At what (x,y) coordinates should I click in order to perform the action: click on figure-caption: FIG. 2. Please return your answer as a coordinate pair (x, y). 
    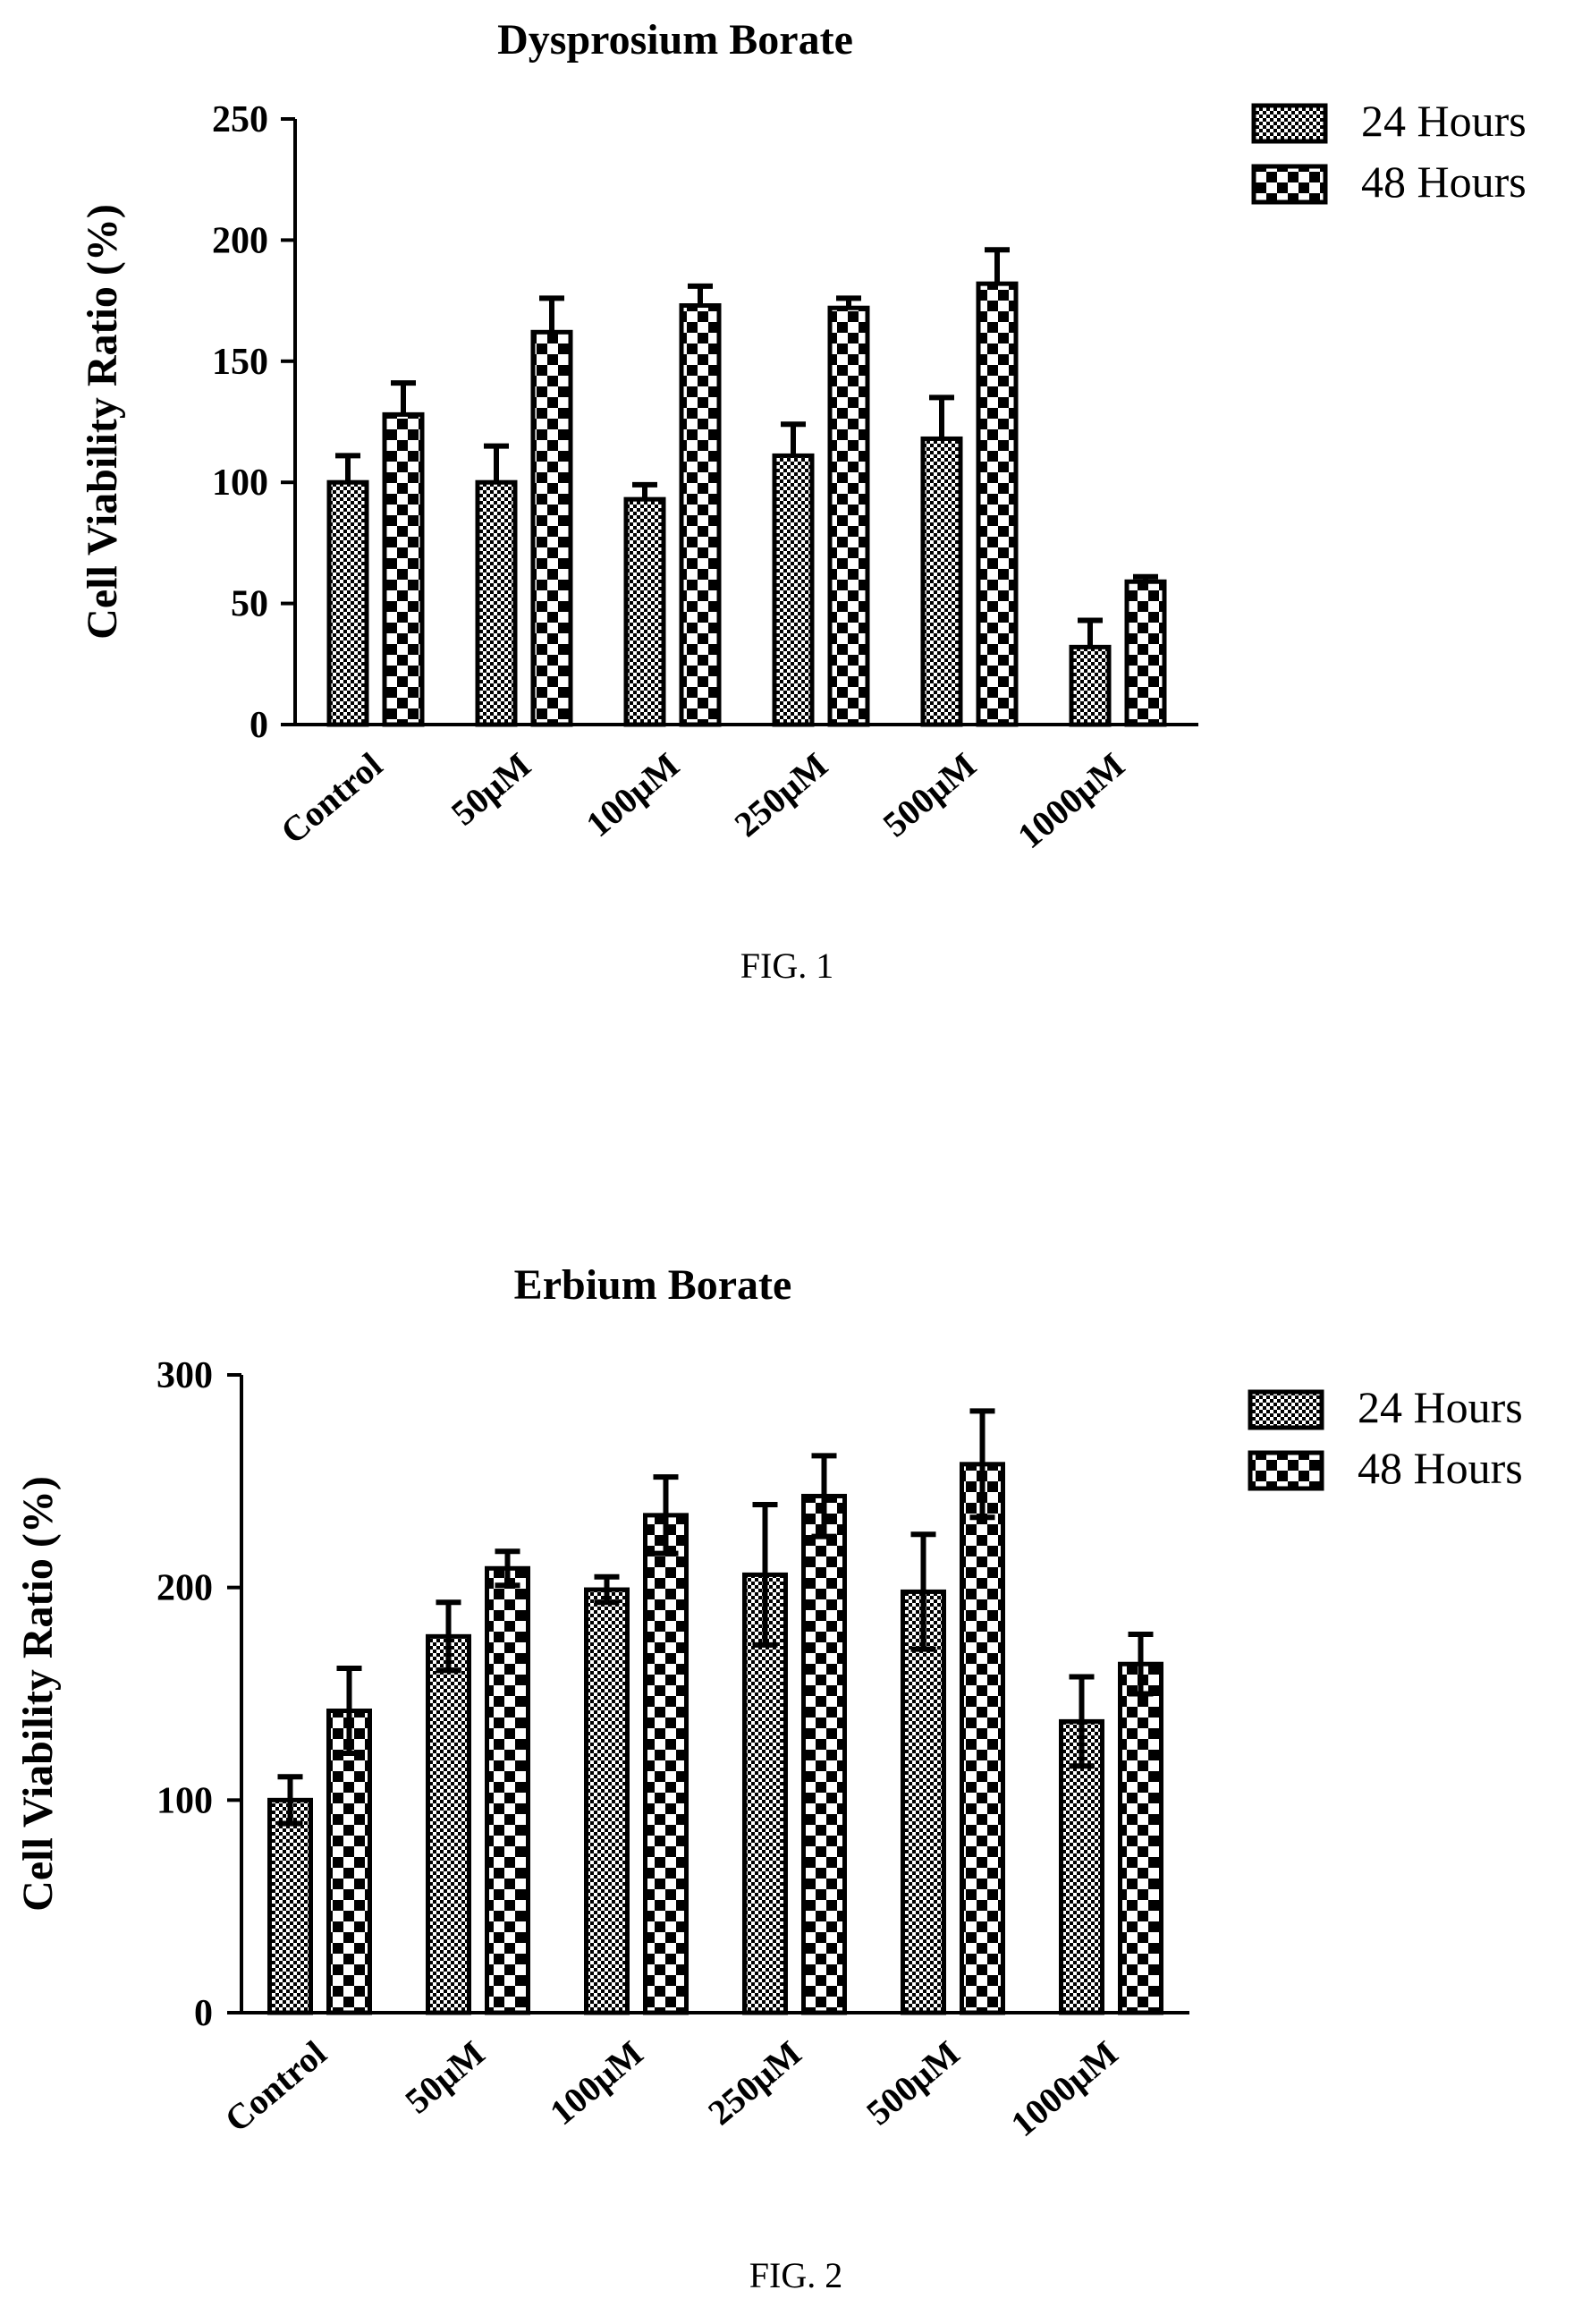
    Looking at the image, I should click on (795, 2275).